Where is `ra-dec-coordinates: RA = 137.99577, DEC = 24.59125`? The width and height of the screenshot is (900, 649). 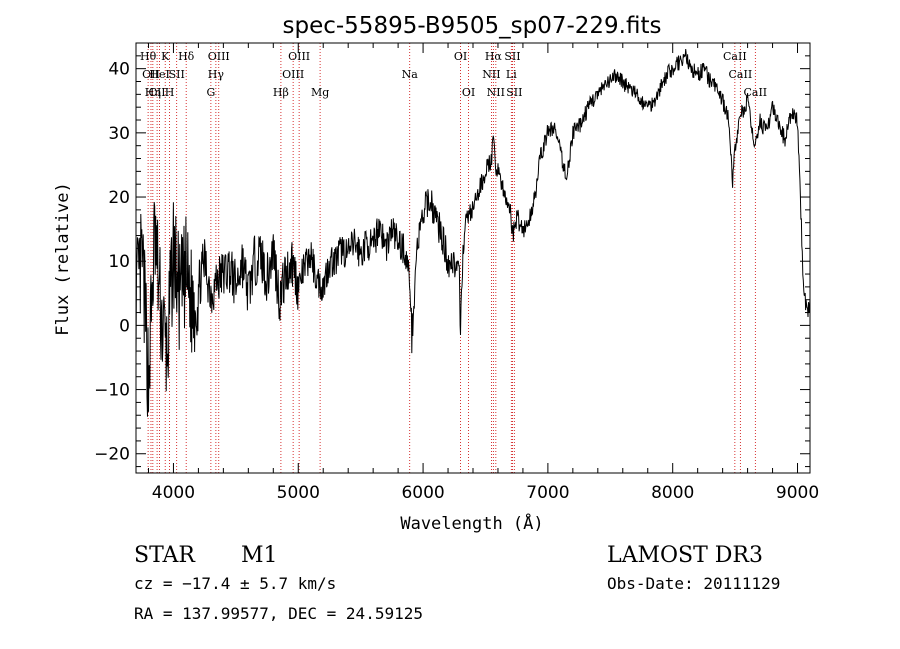 ra-dec-coordinates: RA = 137.99577, DEC = 24.59125 is located at coordinates (278, 613).